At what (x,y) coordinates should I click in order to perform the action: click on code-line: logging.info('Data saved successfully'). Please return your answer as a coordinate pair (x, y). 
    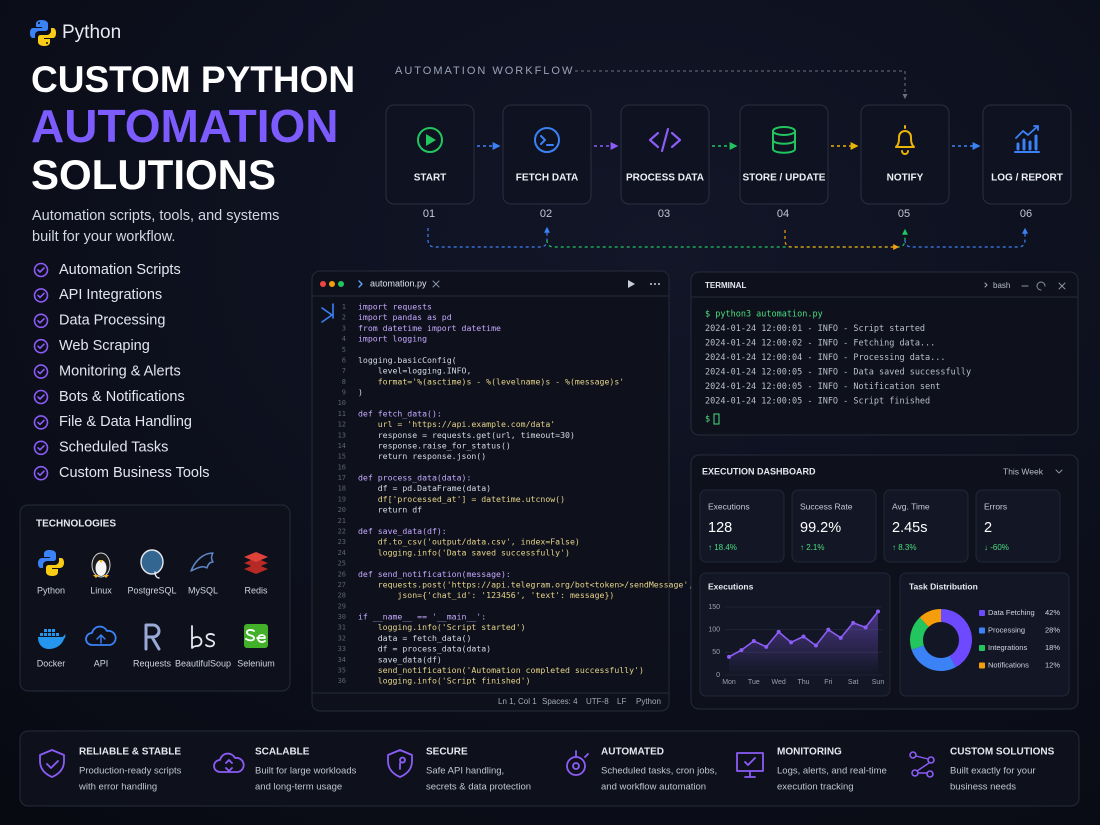
    Looking at the image, I should click on (464, 552).